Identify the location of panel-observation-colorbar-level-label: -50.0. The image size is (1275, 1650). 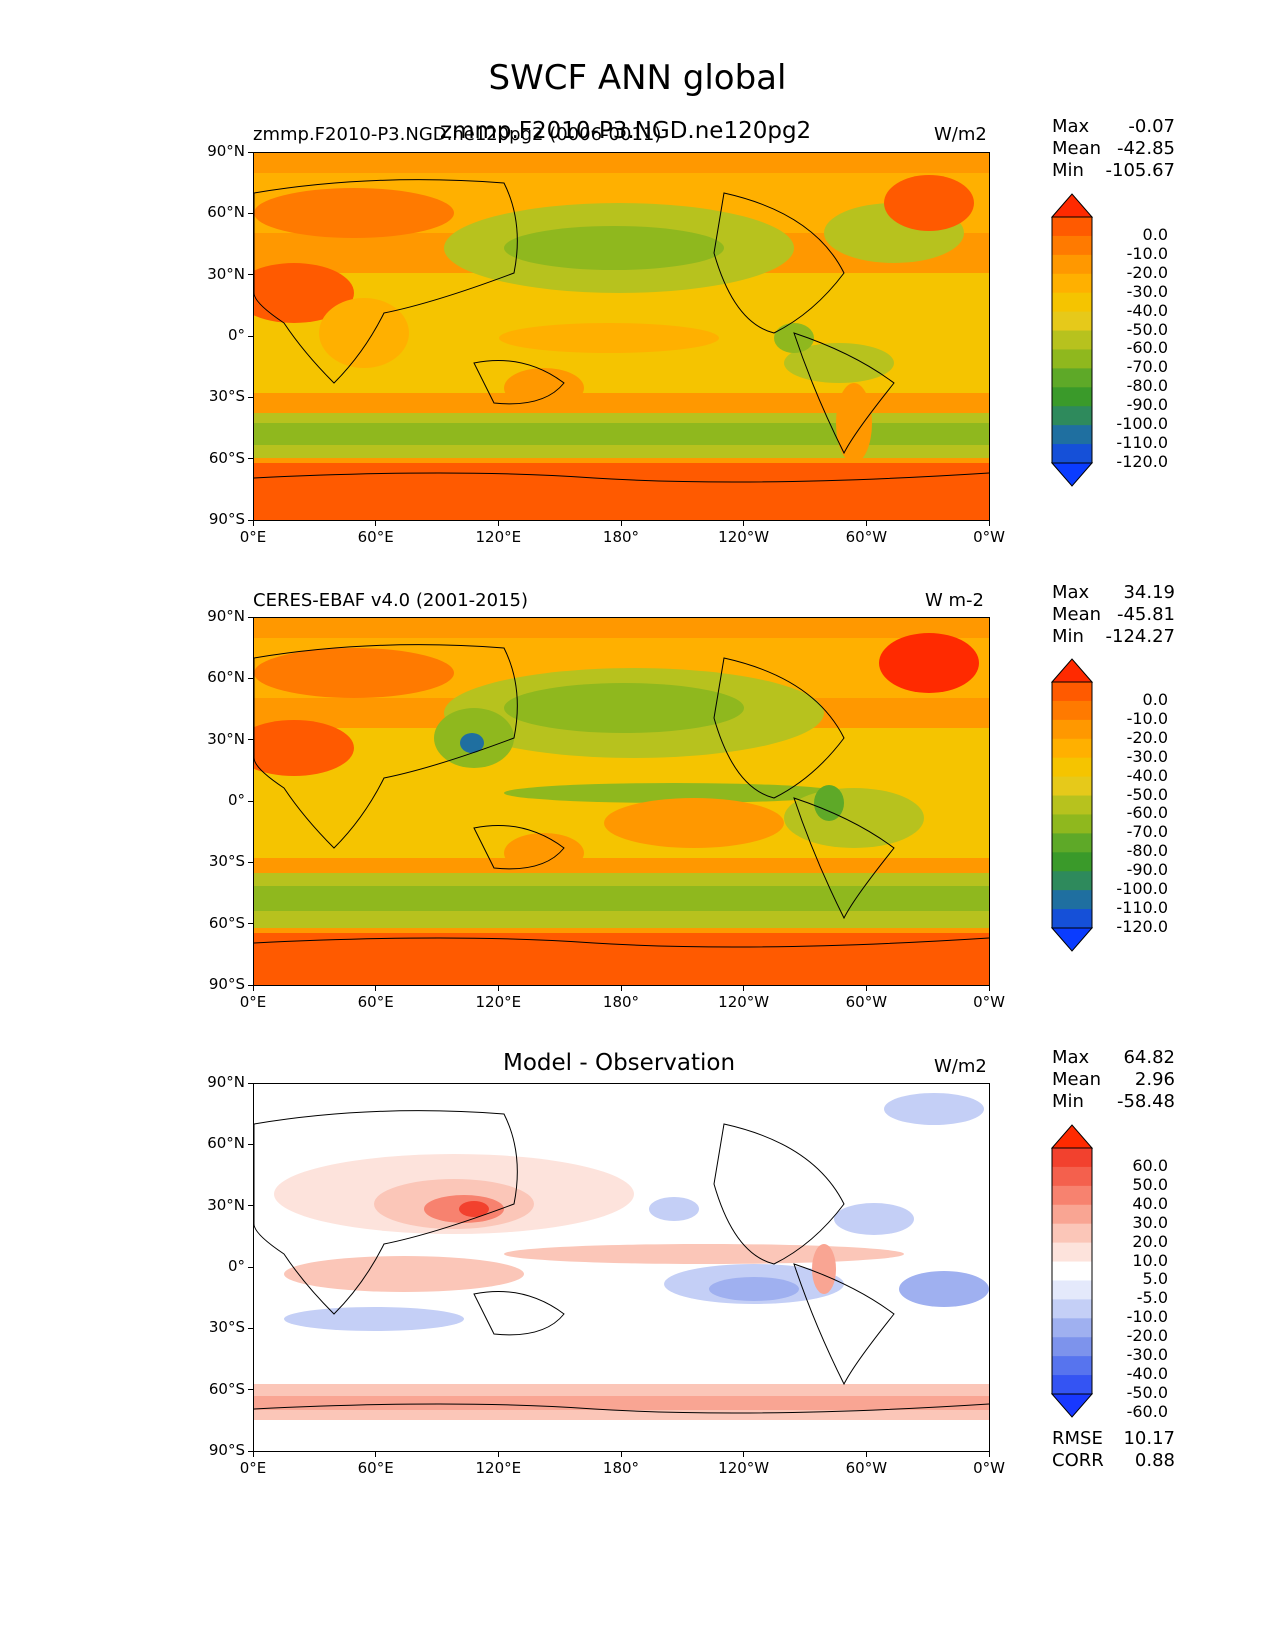
(1147, 794).